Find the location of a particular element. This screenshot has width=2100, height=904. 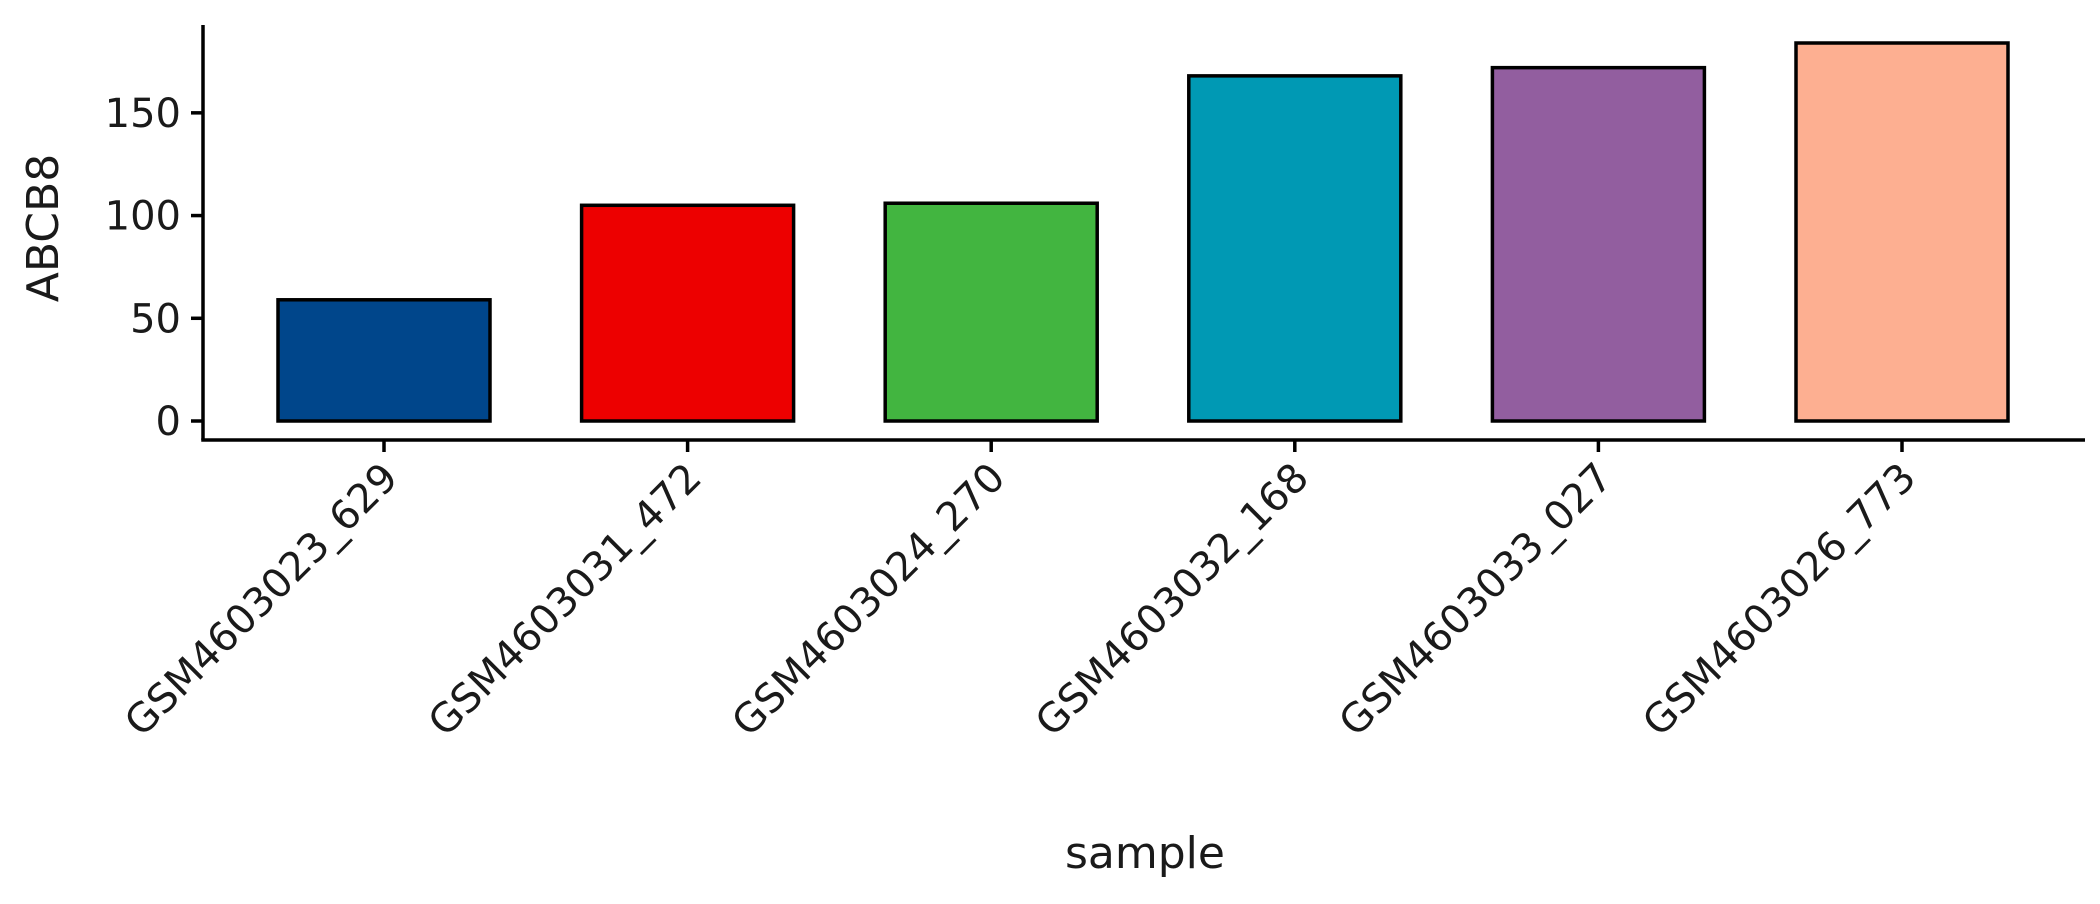

x-tick-label: GSM4603024_270 is located at coordinates (868, 600).